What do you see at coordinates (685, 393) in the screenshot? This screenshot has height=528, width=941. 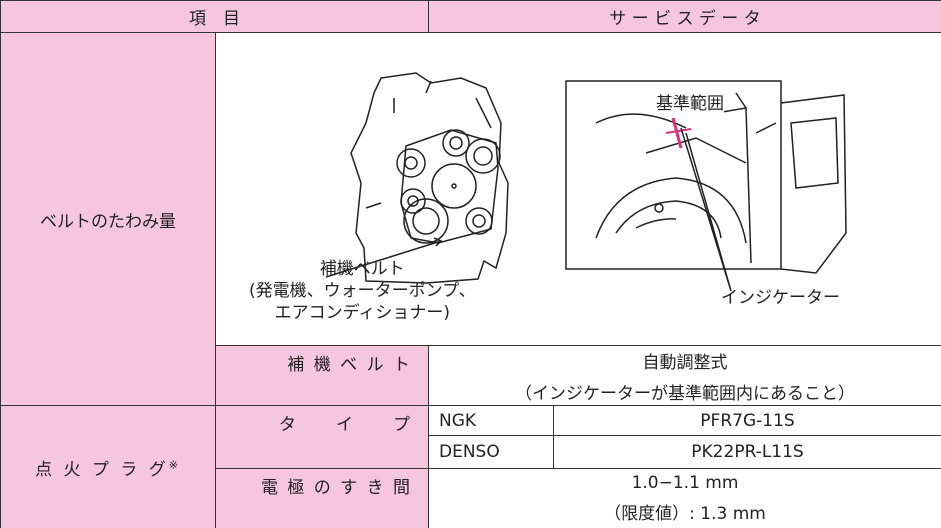 I see `value-line: （インジケーターが基準範囲内にあること）` at bounding box center [685, 393].